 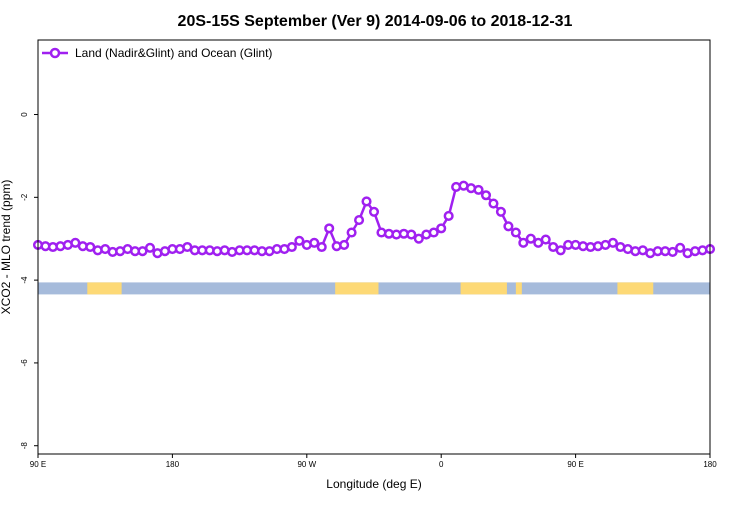 What do you see at coordinates (55, 53) in the screenshot?
I see `legend-marker-swatch` at bounding box center [55, 53].